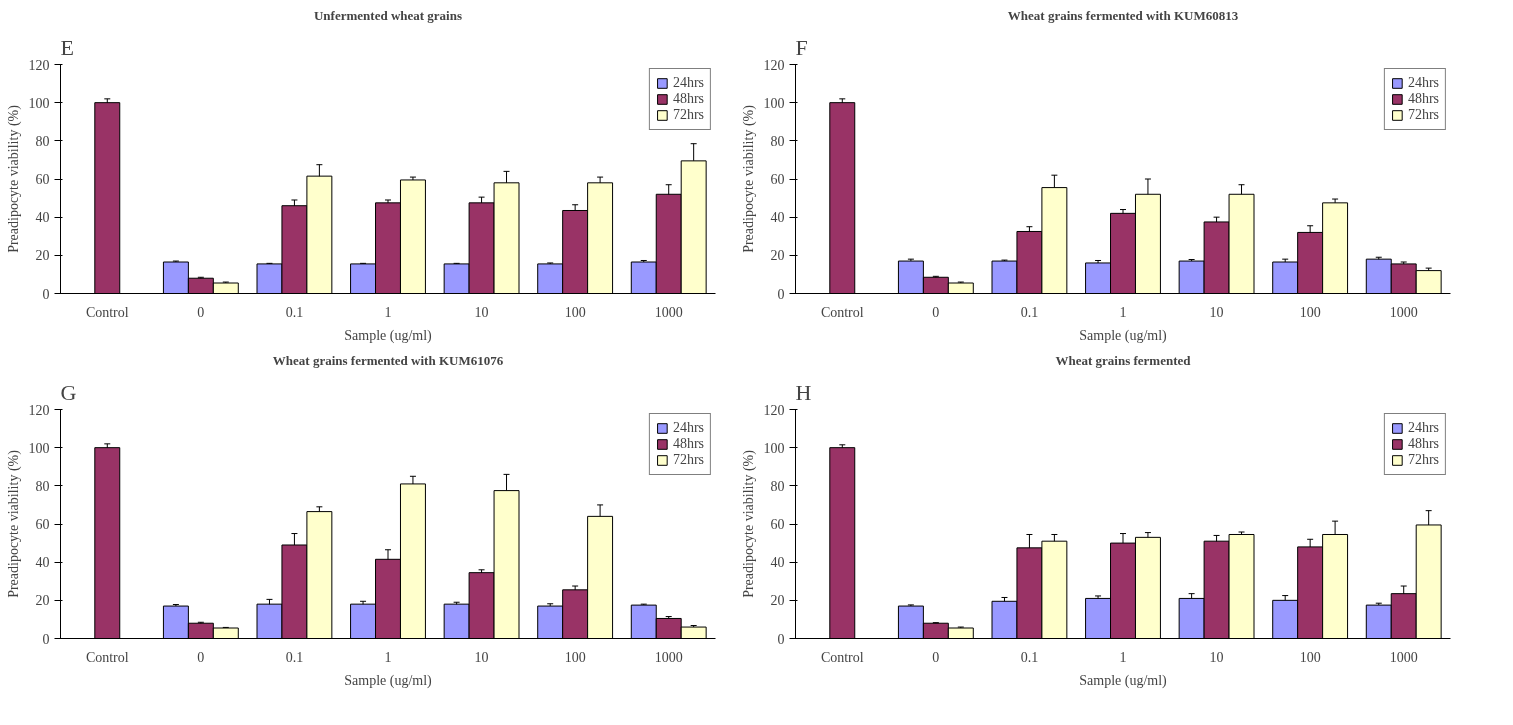 This screenshot has width=1513, height=725. What do you see at coordinates (388, 15) in the screenshot?
I see `chart-title: Unfermented wheat grains` at bounding box center [388, 15].